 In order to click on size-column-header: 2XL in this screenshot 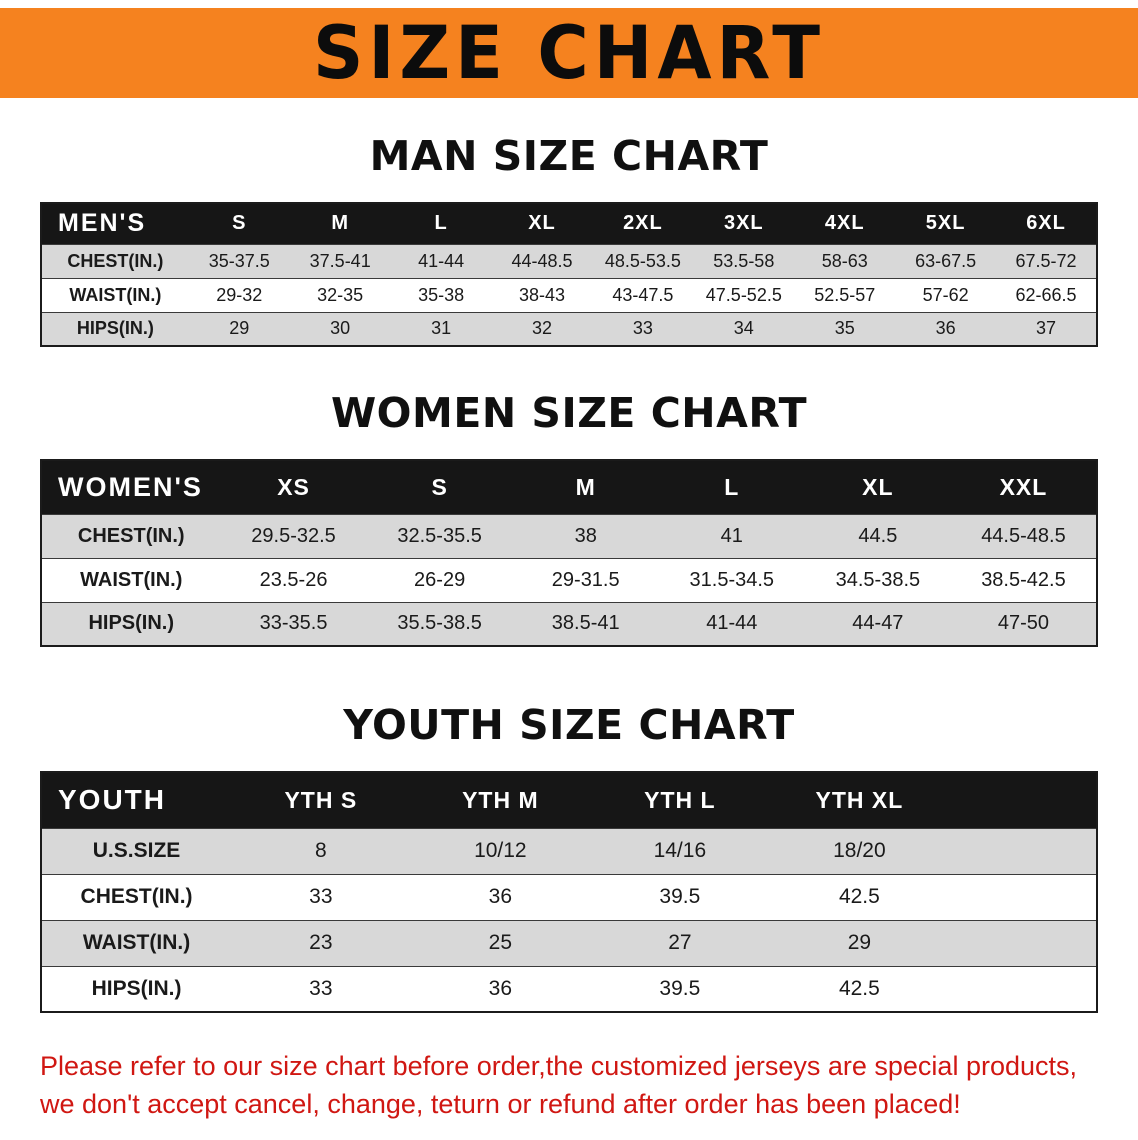, I will do `click(643, 223)`.